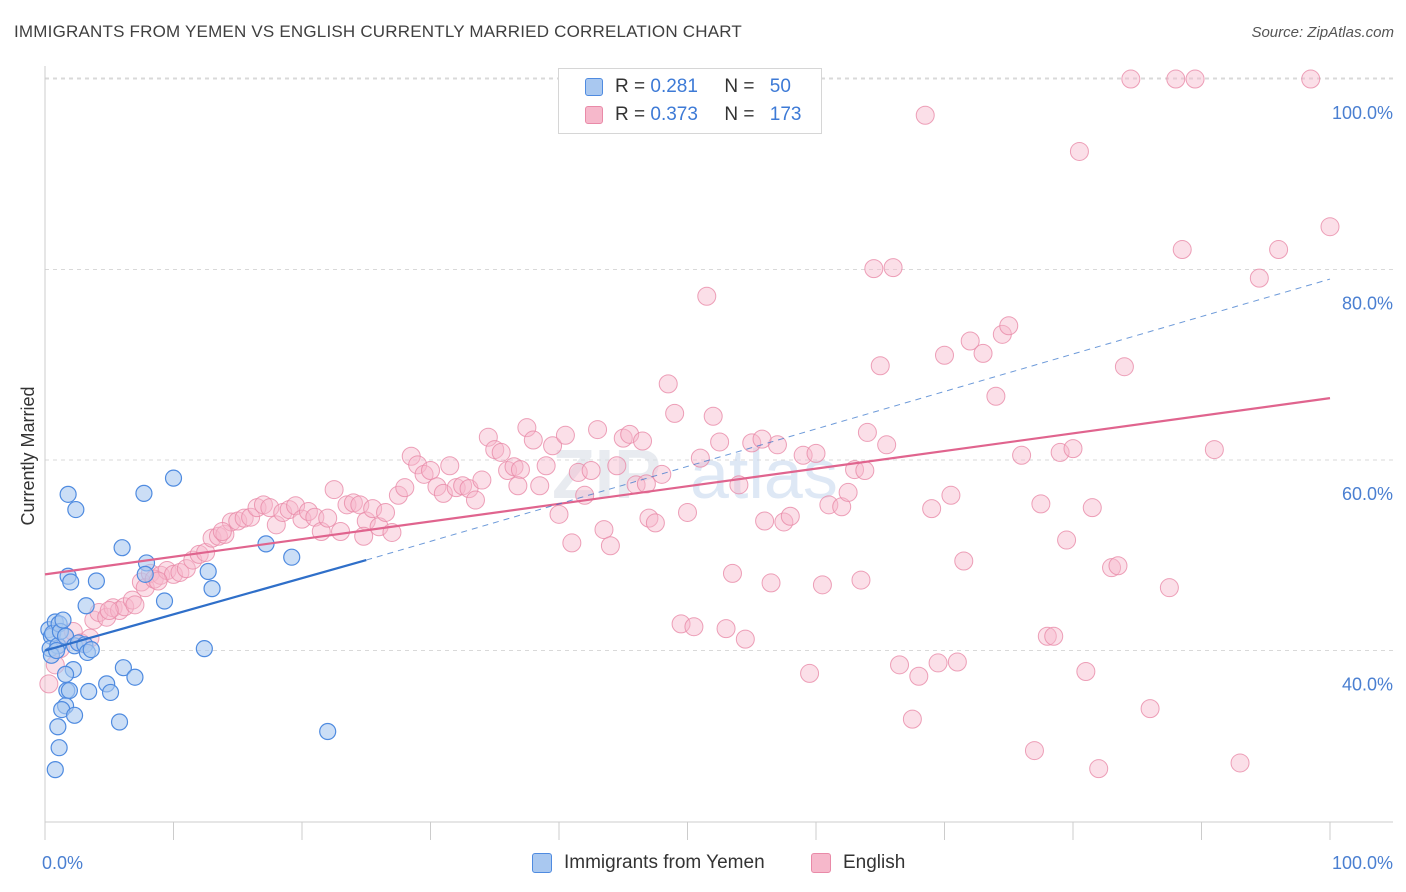  I want to click on x-tick-label: 100.0%, so click(1362, 863).